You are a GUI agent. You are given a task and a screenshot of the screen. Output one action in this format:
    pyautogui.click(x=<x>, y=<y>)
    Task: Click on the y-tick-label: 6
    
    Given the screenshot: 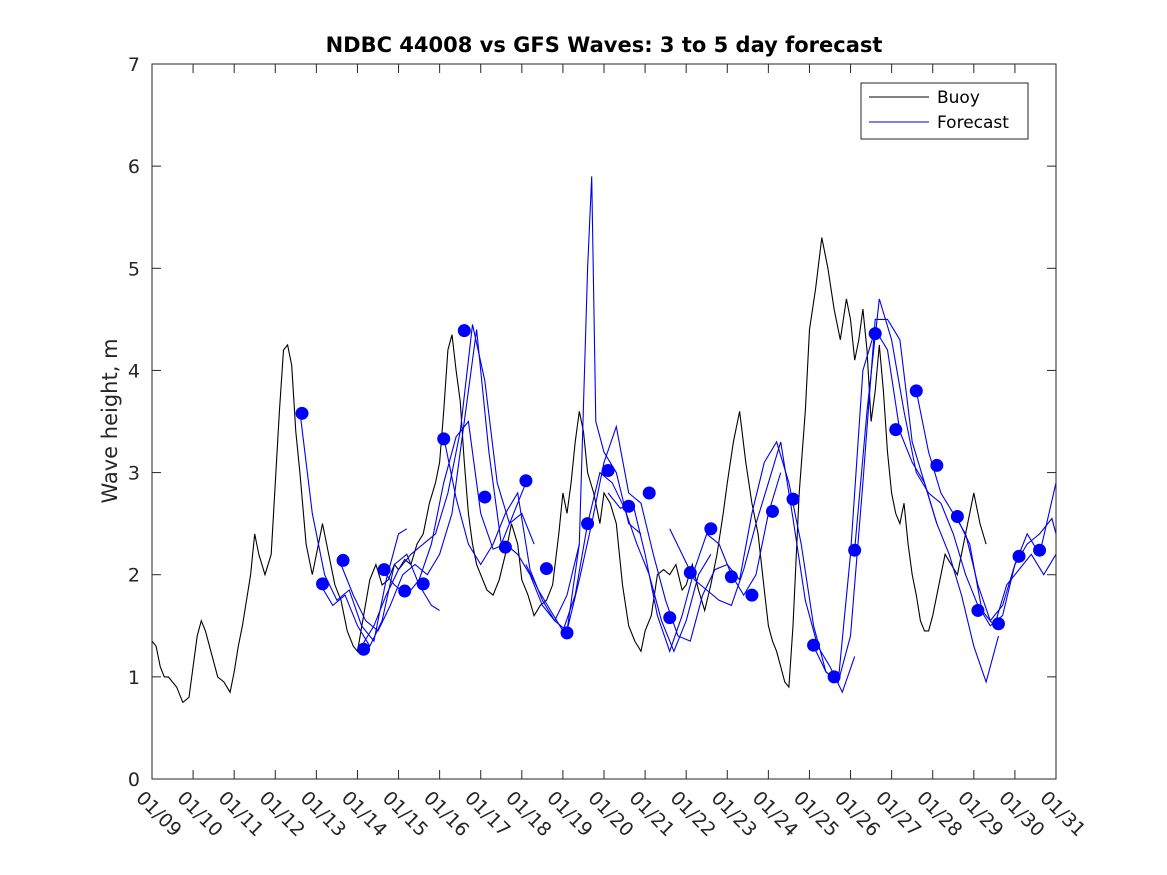 What is the action you would take?
    pyautogui.click(x=134, y=167)
    